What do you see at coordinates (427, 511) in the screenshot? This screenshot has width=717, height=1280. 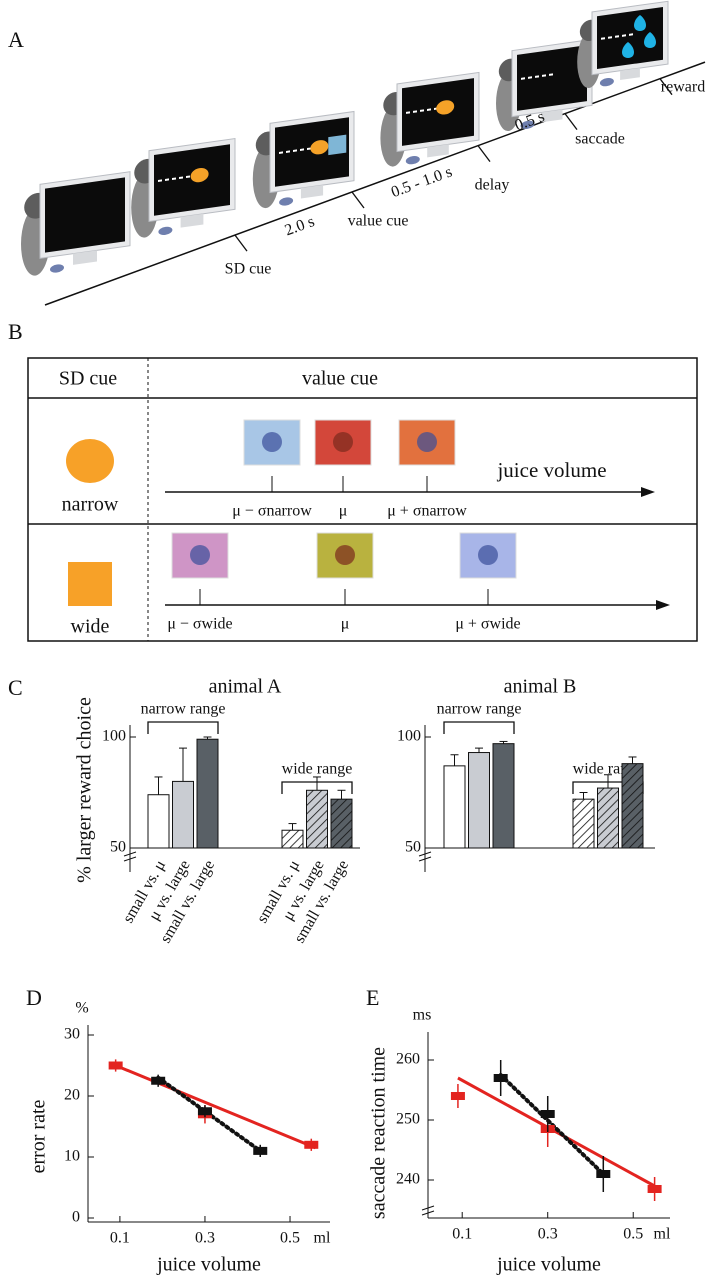 I see `tick-label: μ + σnarrow` at bounding box center [427, 511].